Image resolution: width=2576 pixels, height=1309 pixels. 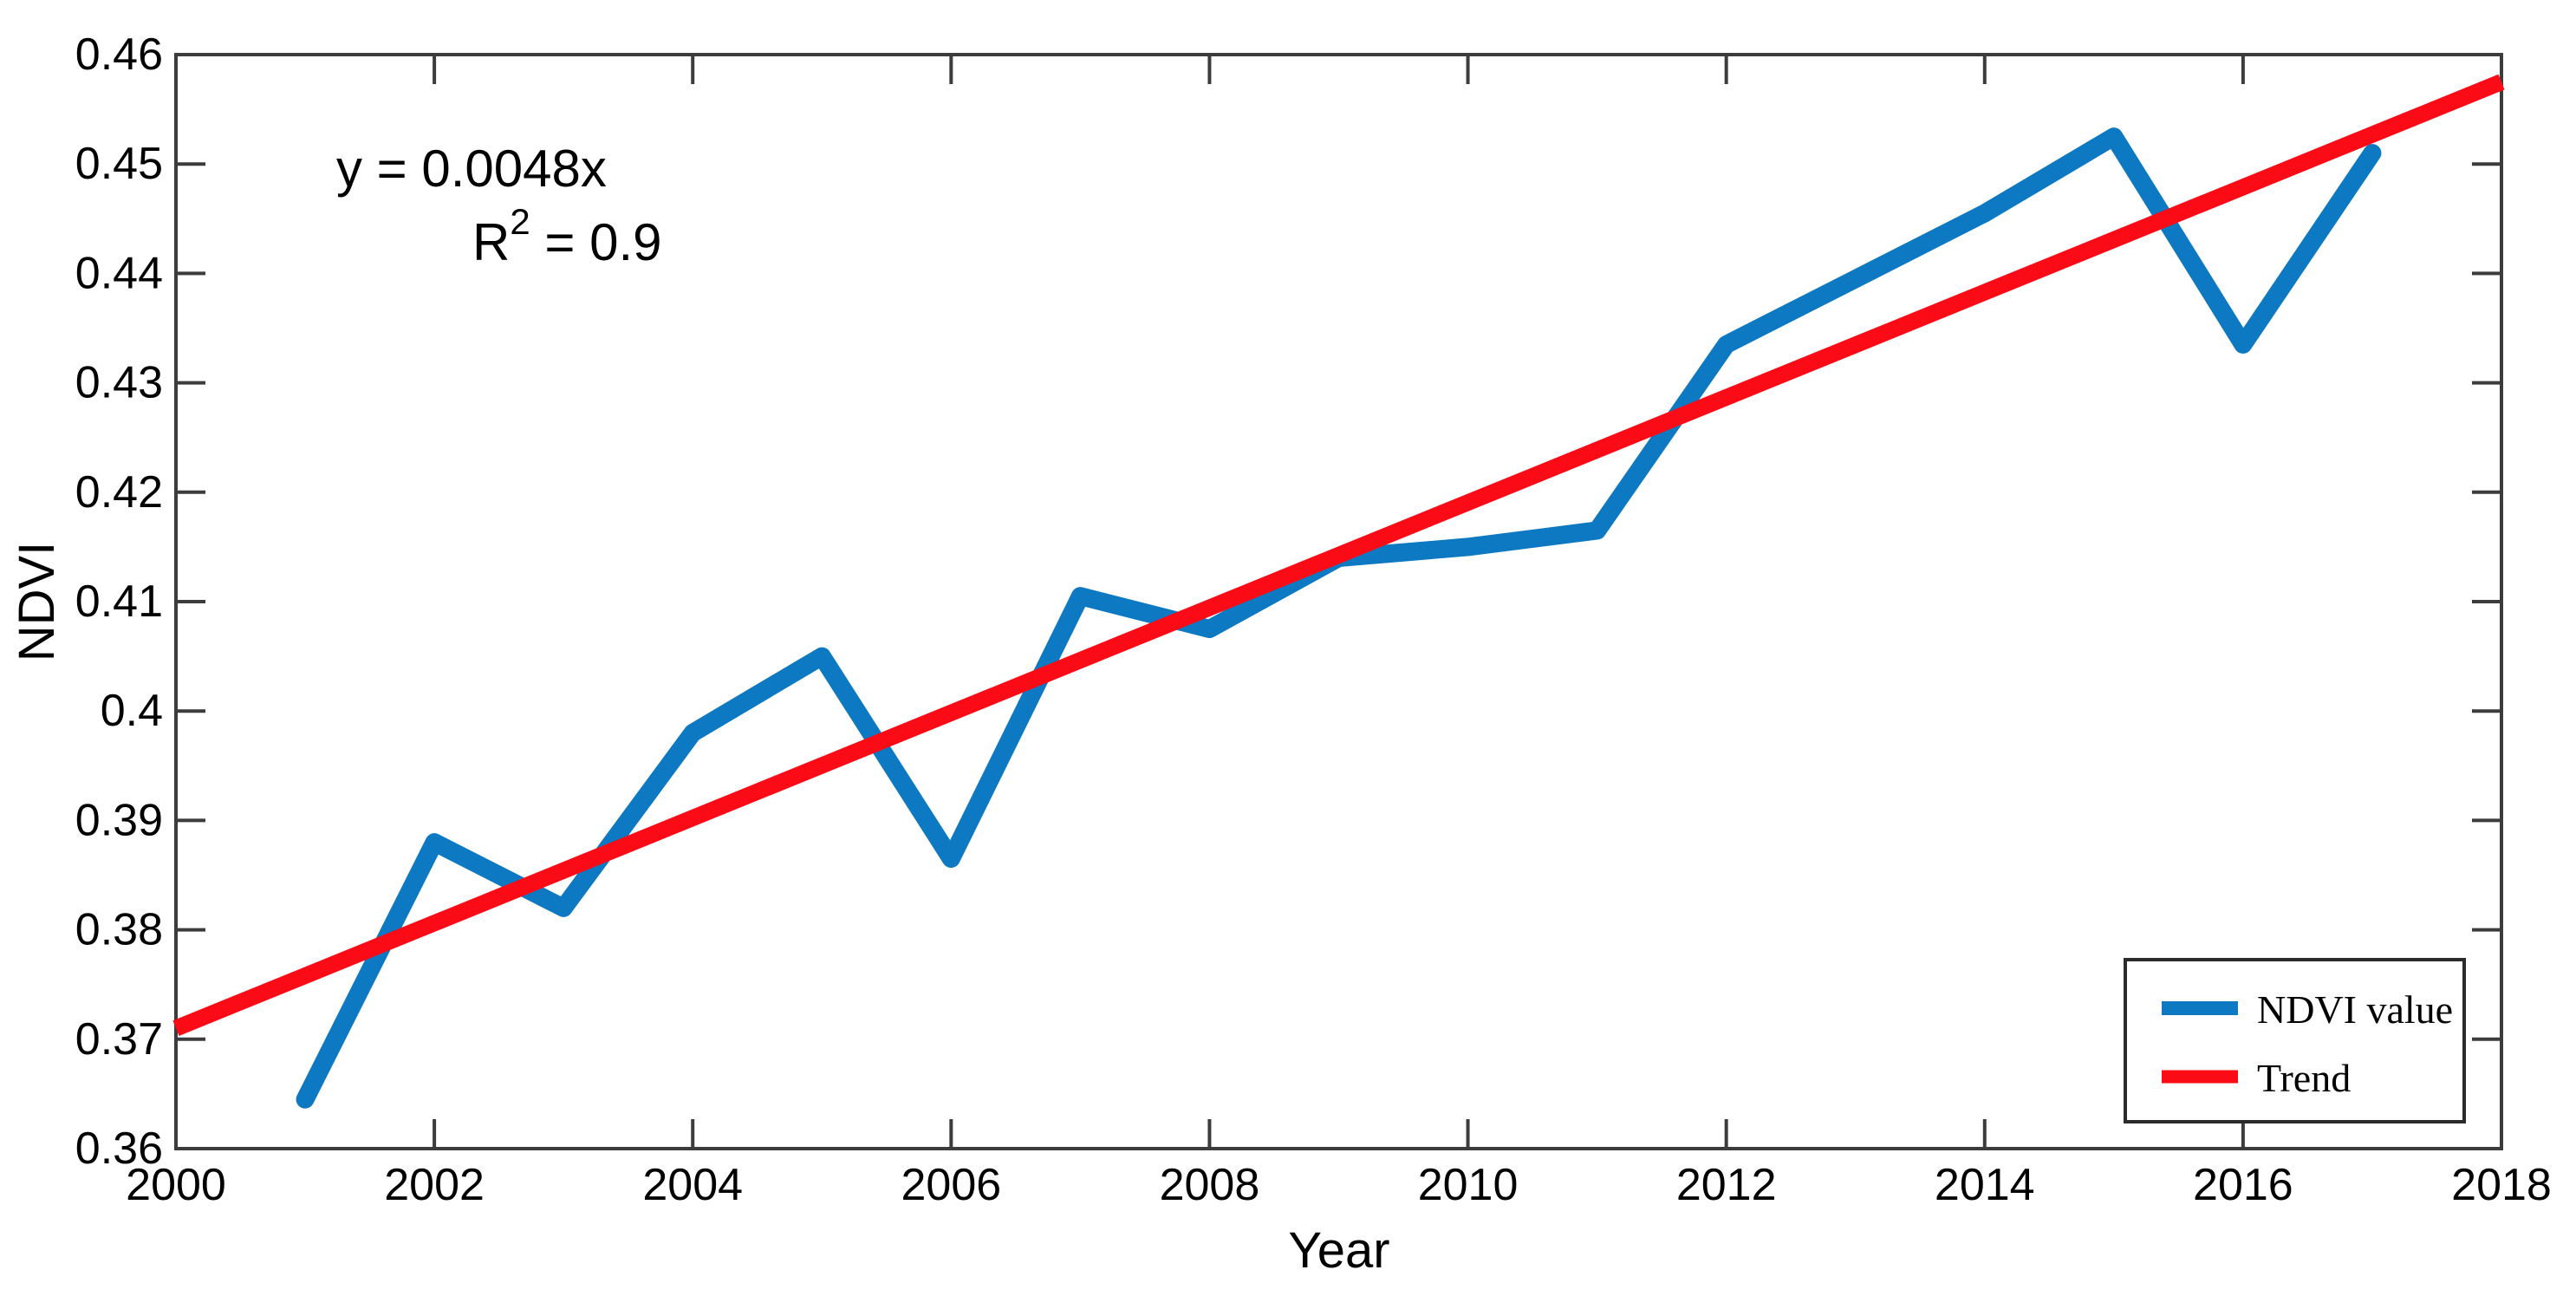 I want to click on x-tick-label: 2000, so click(x=176, y=1185).